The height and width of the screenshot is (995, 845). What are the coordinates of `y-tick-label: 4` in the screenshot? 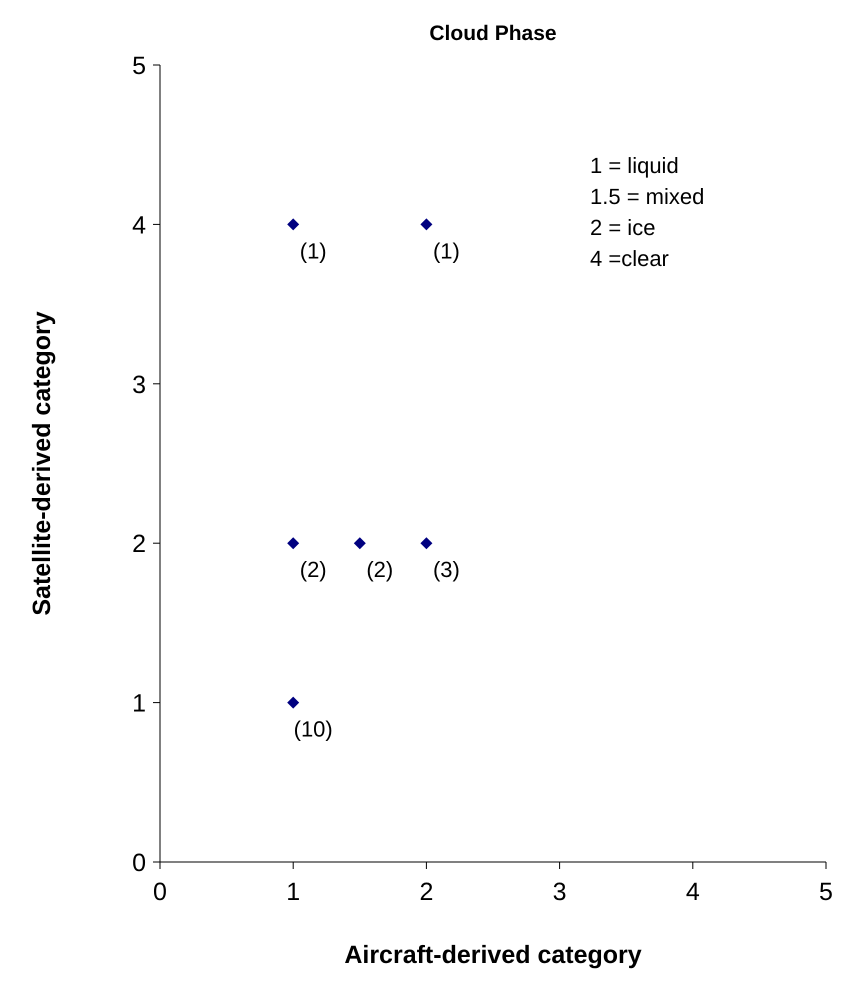 It's located at (139, 225).